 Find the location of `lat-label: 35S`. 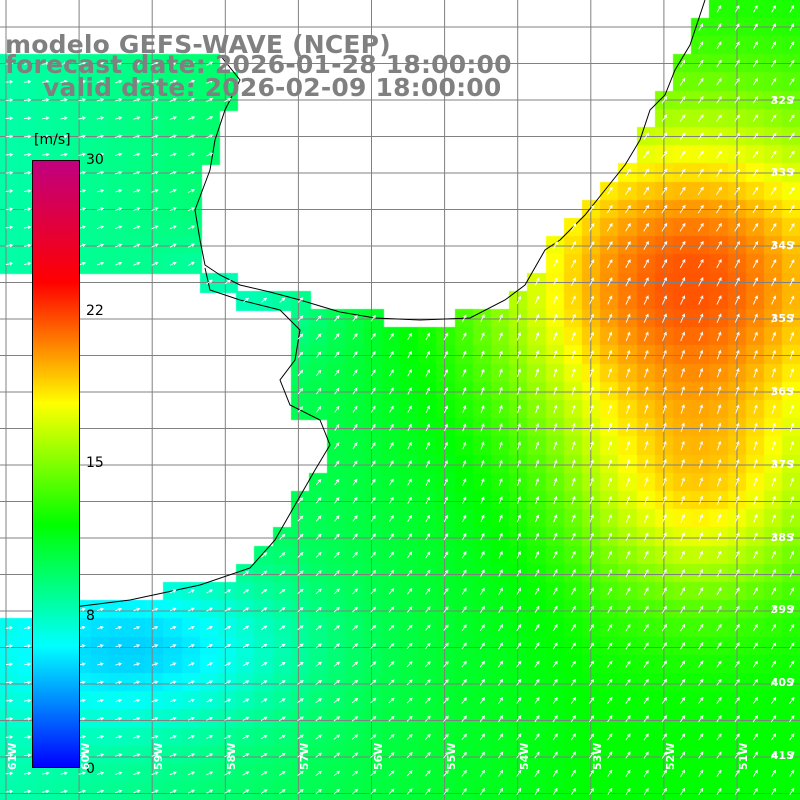

lat-label: 35S is located at coordinates (782, 318).